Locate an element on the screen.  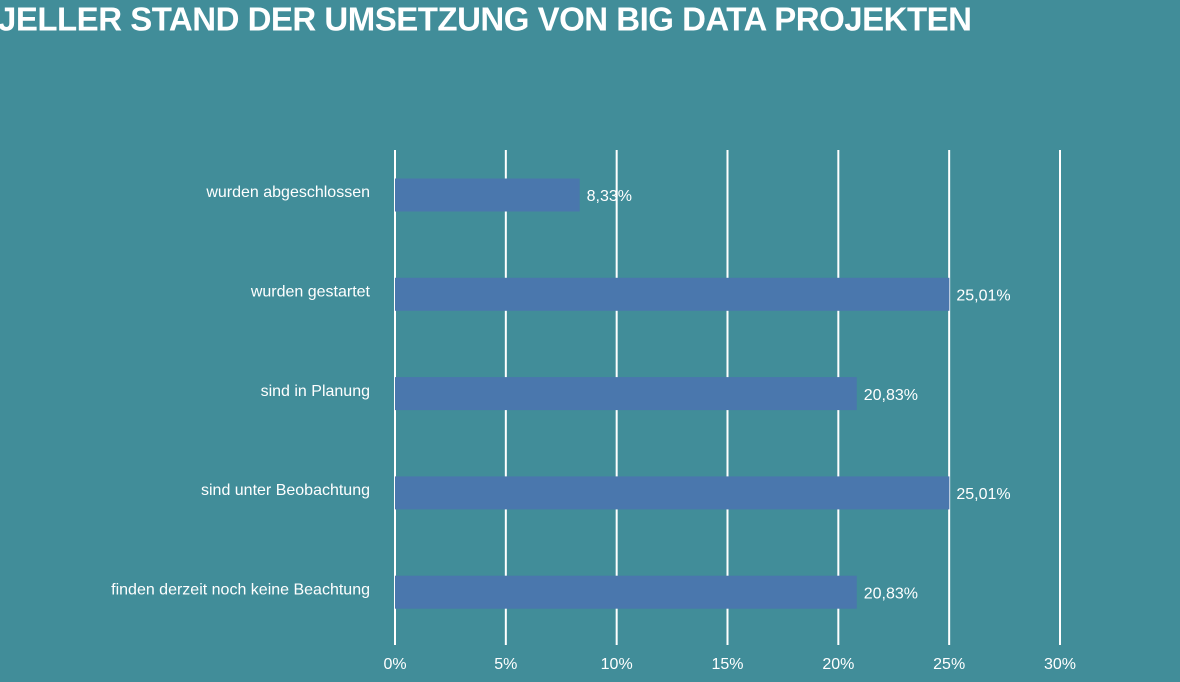
category-label: sind in Planung is located at coordinates (315, 391).